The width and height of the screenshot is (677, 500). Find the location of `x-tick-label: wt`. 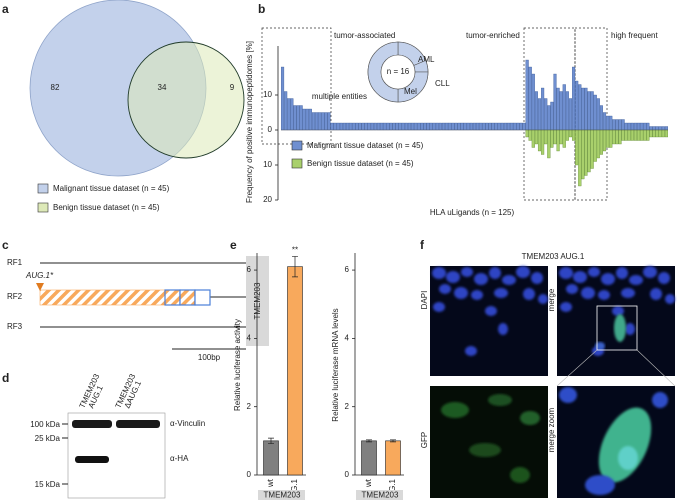

x-tick-label: wt is located at coordinates (368, 483).